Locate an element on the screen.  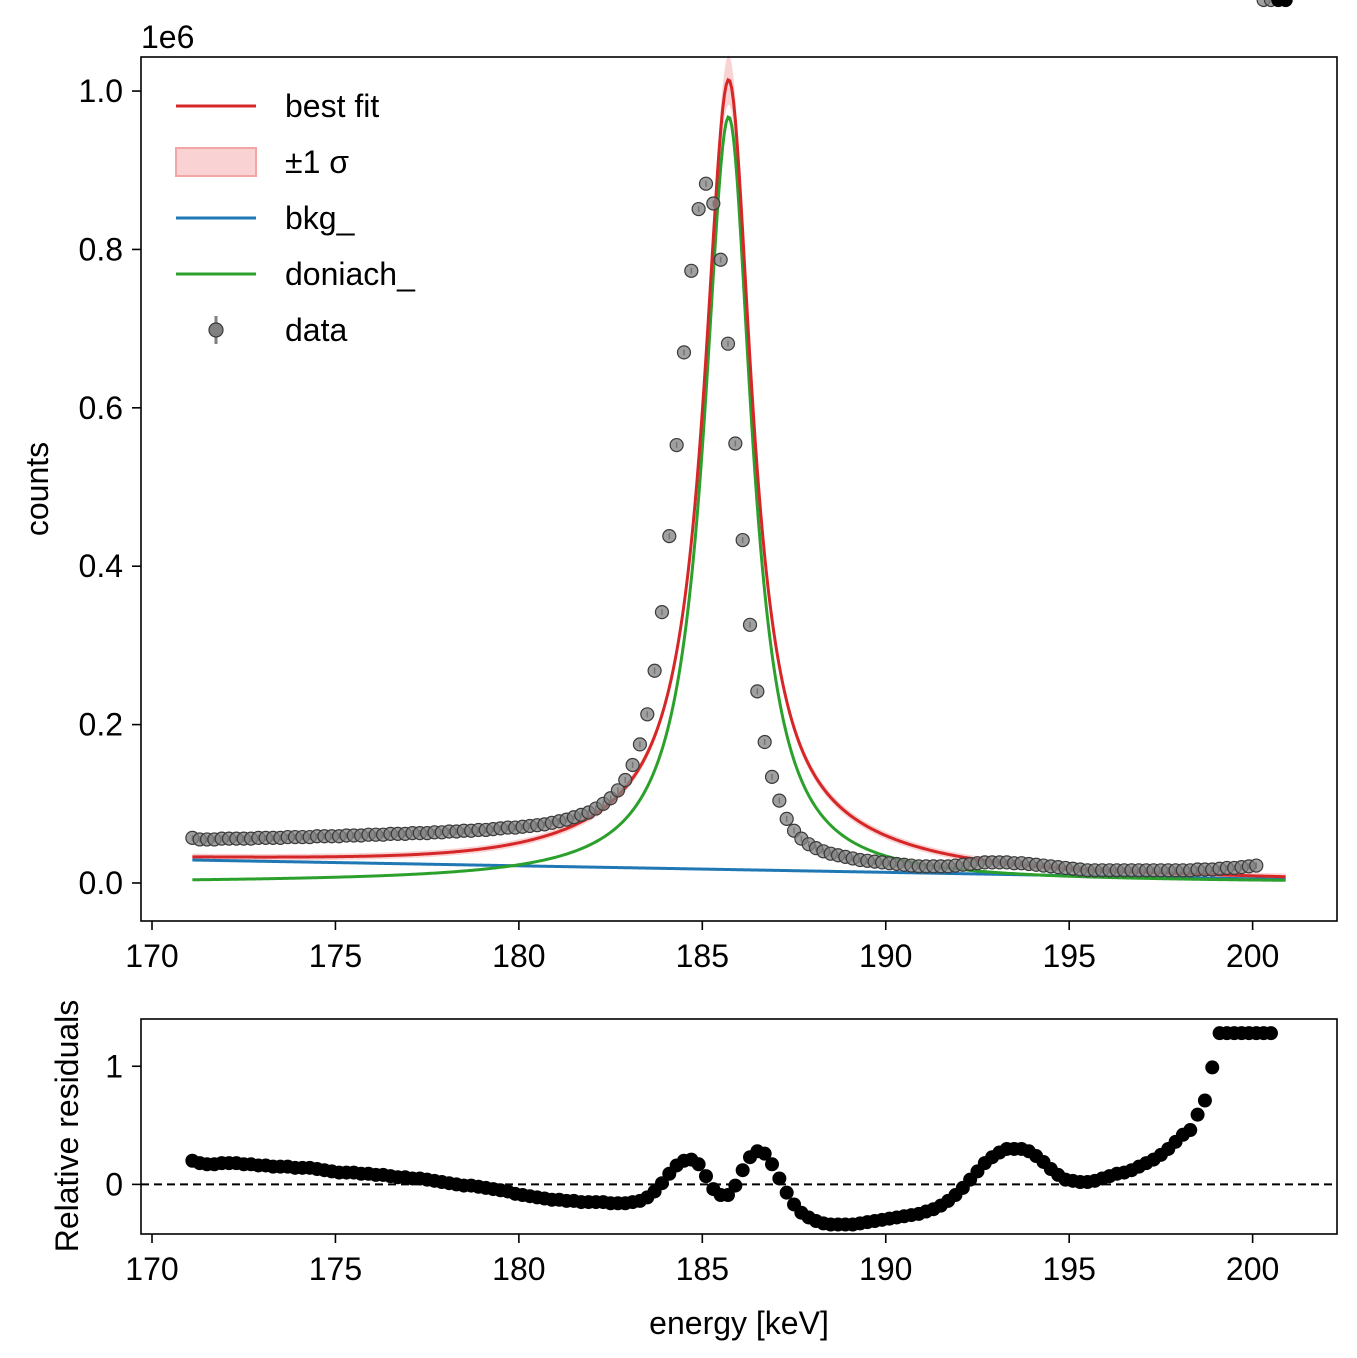
x-axis-label: energy [keV] is located at coordinates (739, 1323).